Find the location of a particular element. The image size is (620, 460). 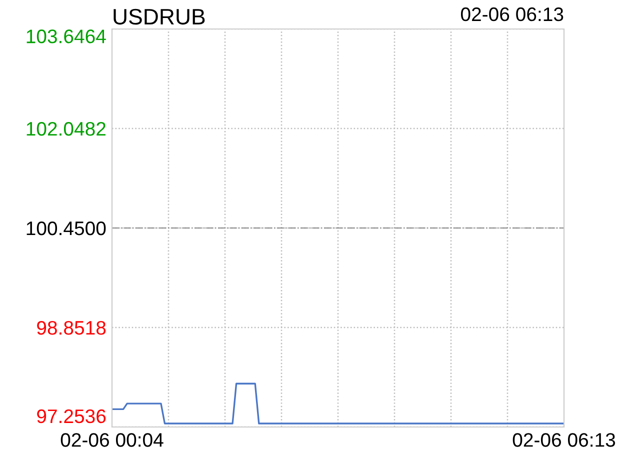

y-tick-label: 97.2536 is located at coordinates (71, 416).